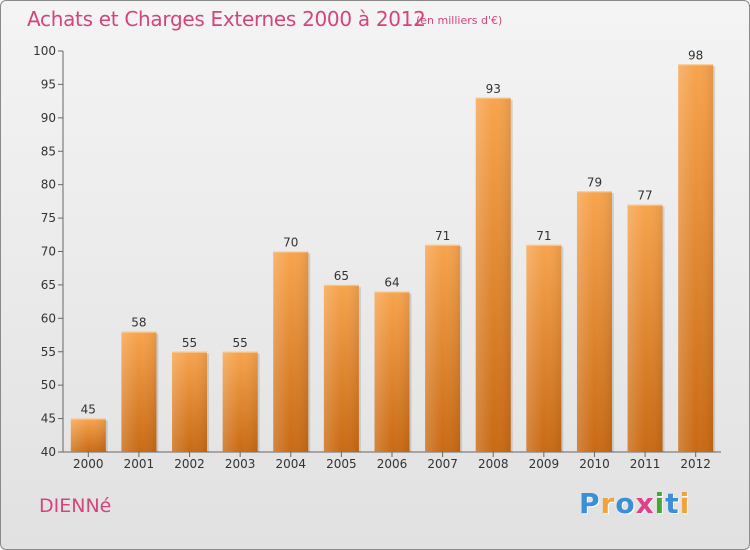  What do you see at coordinates (189, 464) in the screenshot?
I see `x-tick-label: 2002` at bounding box center [189, 464].